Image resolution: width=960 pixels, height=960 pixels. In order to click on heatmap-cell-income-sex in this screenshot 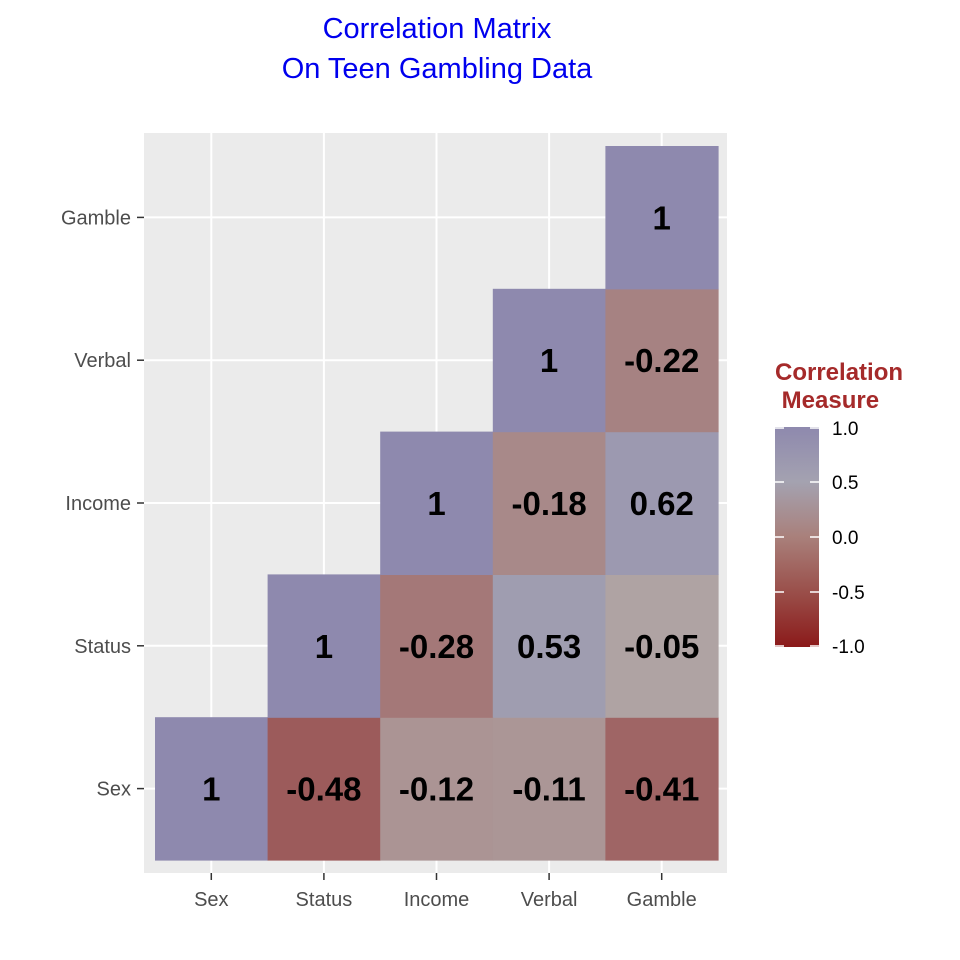, I will do `click(437, 789)`.